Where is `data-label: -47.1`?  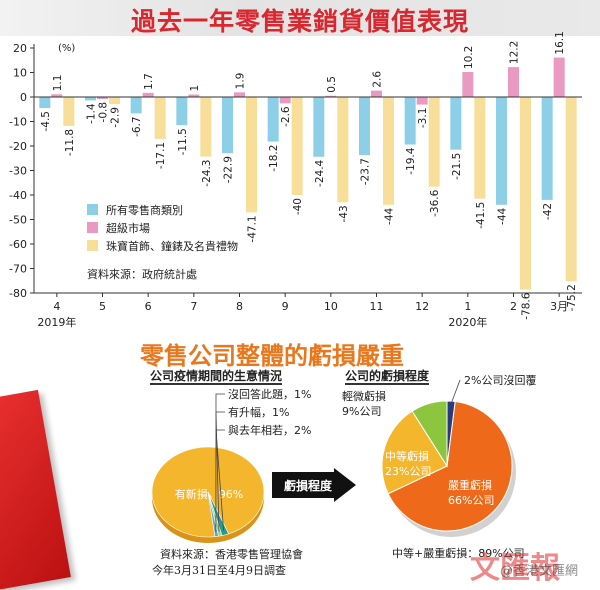 data-label: -47.1 is located at coordinates (253, 228).